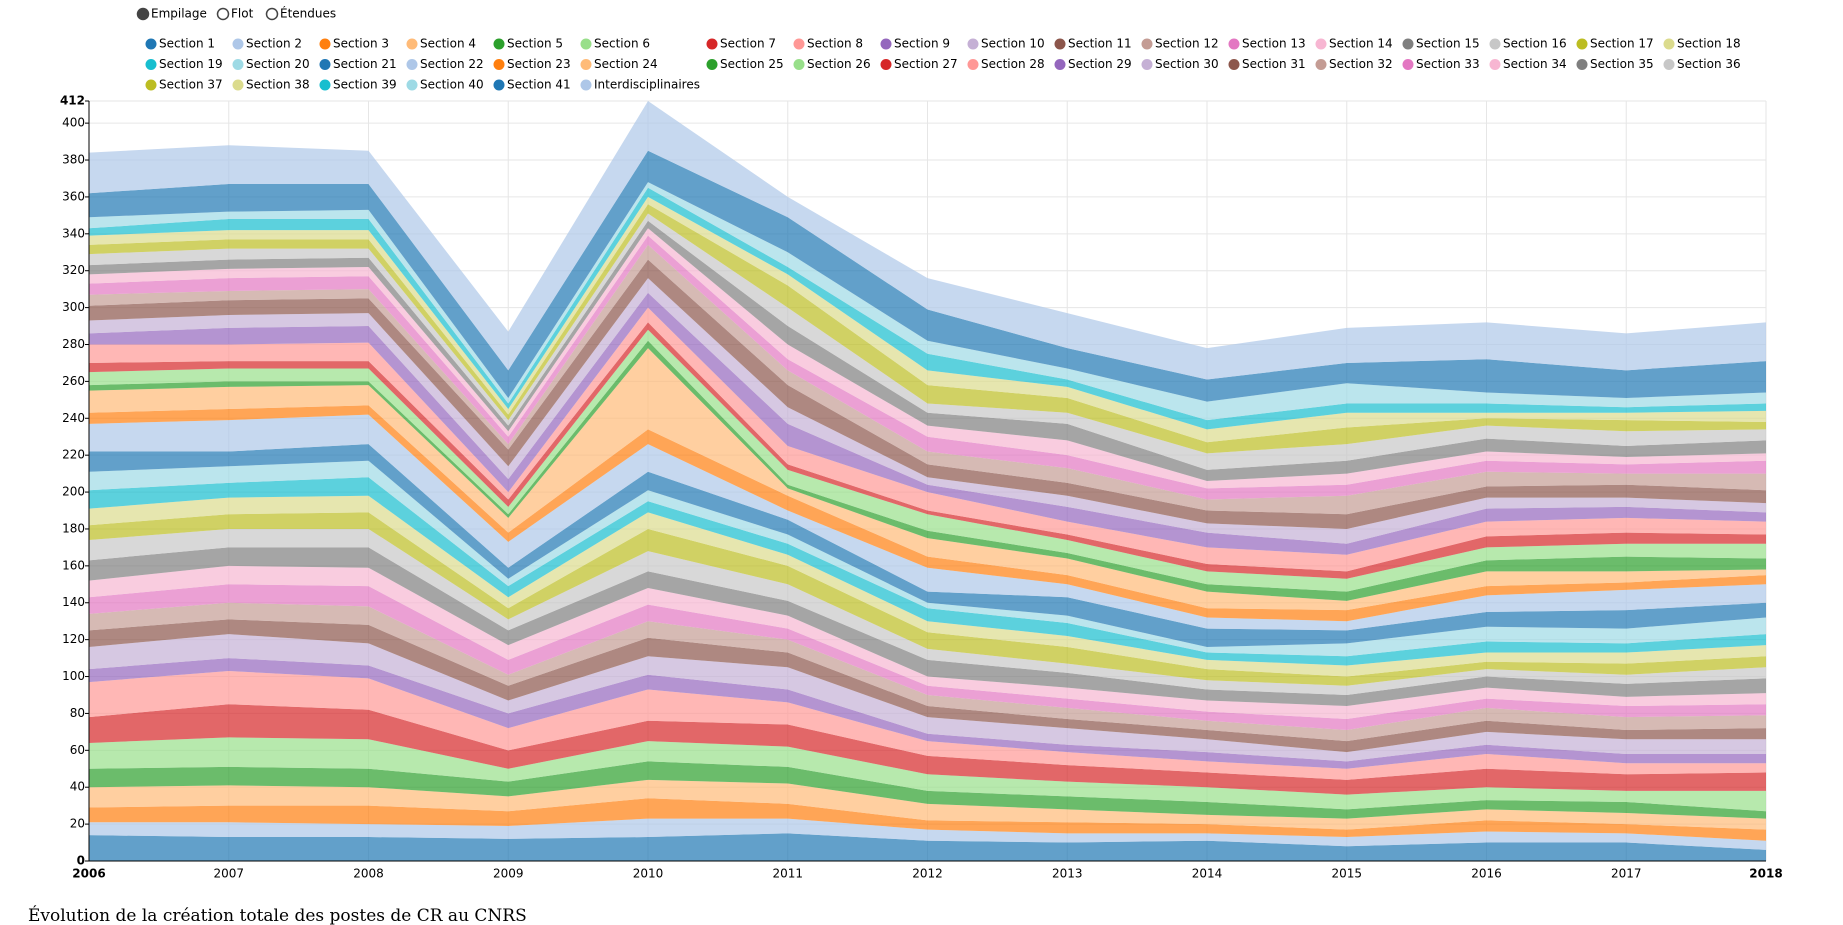 Image resolution: width=1843 pixels, height=925 pixels. What do you see at coordinates (278, 64) in the screenshot?
I see `legend-label: Section 20` at bounding box center [278, 64].